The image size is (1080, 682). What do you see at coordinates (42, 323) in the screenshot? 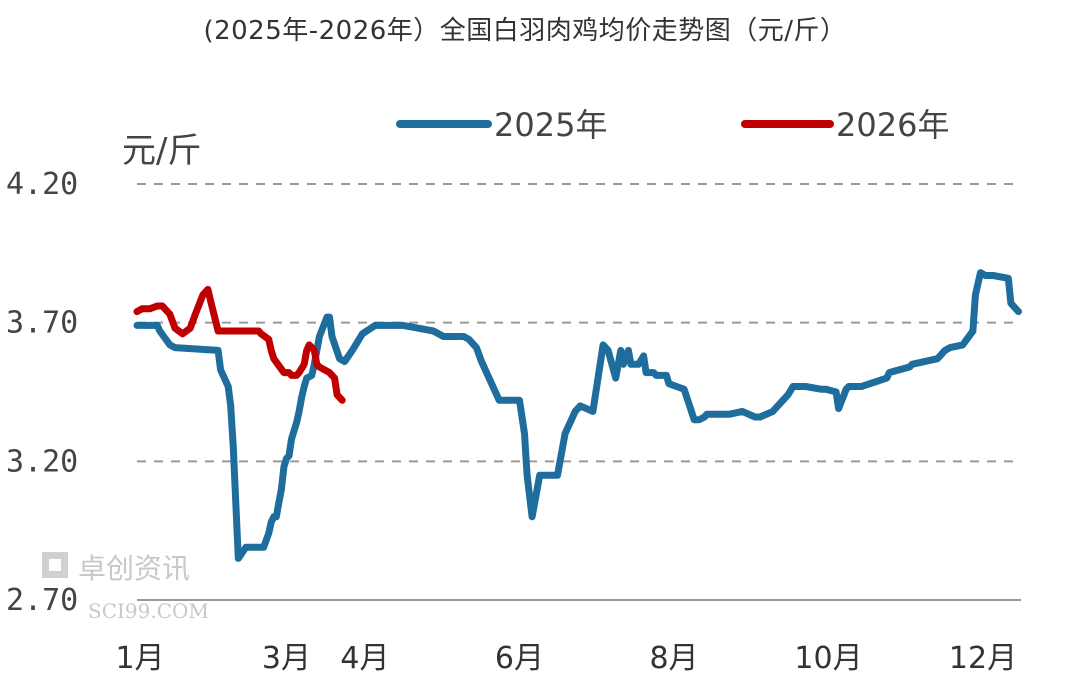
I see `y-tick-label: 3.70` at bounding box center [42, 323].